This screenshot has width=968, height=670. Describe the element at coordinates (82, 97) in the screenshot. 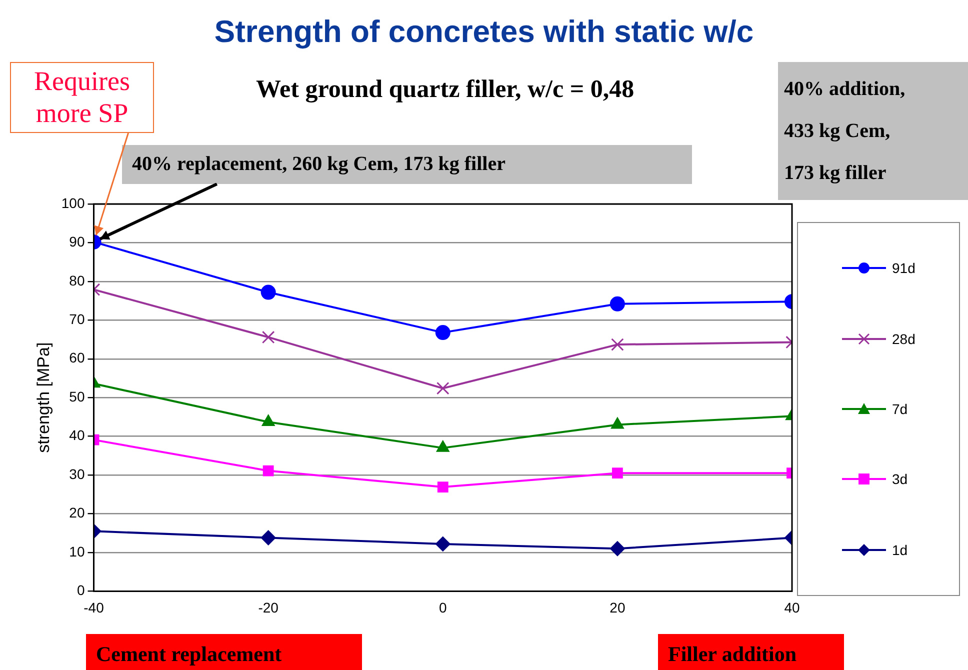

I see `annotation: Requires more SP` at that location.